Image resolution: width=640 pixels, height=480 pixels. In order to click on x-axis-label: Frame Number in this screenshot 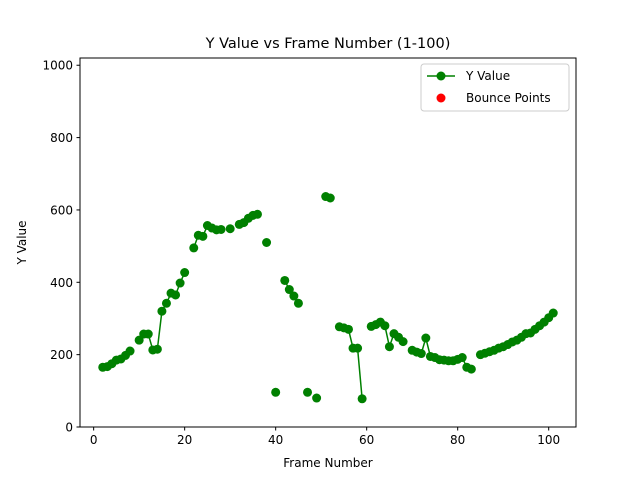, I will do `click(327, 463)`.